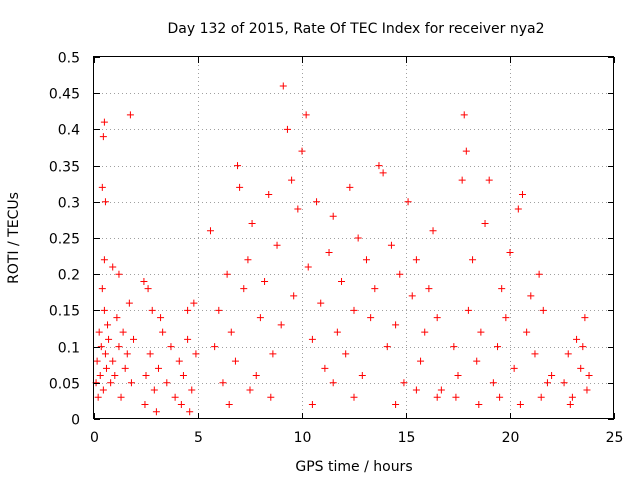  Describe the element at coordinates (615, 438) in the screenshot. I see `x-tick-label: 25` at that location.